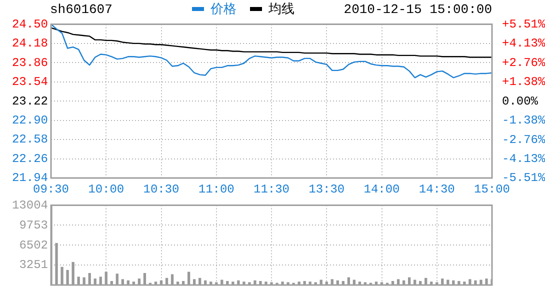 This screenshot has width=545, height=300. Describe the element at coordinates (30, 43) in the screenshot. I see `y-tick-label: 24.18` at that location.